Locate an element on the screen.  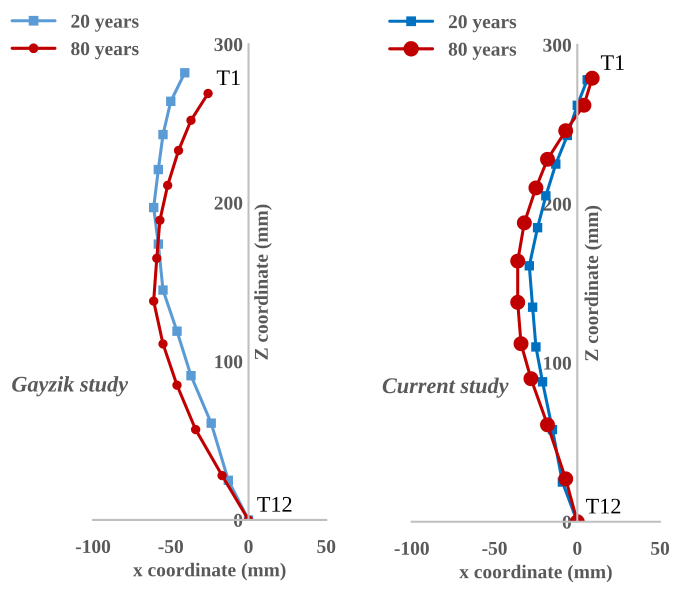
annotation: Current study is located at coordinates (445, 388).